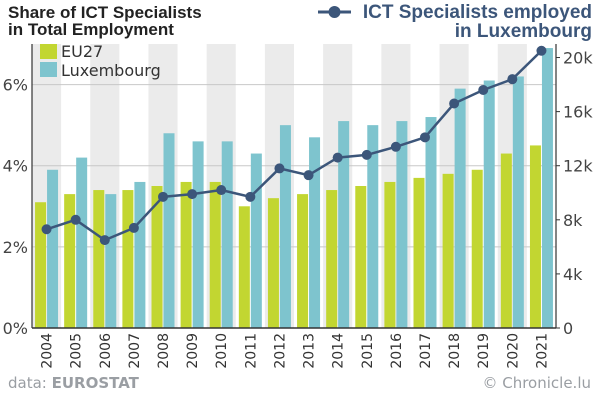 Image resolution: width=601 pixels, height=401 pixels. I want to click on x-tick-label: 2009, so click(193, 351).